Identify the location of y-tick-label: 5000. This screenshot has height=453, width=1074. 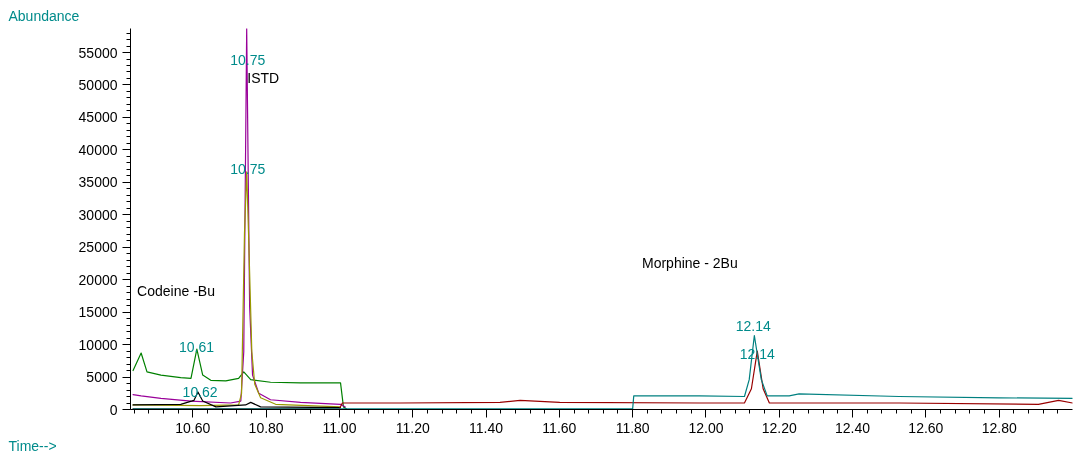
(102, 377).